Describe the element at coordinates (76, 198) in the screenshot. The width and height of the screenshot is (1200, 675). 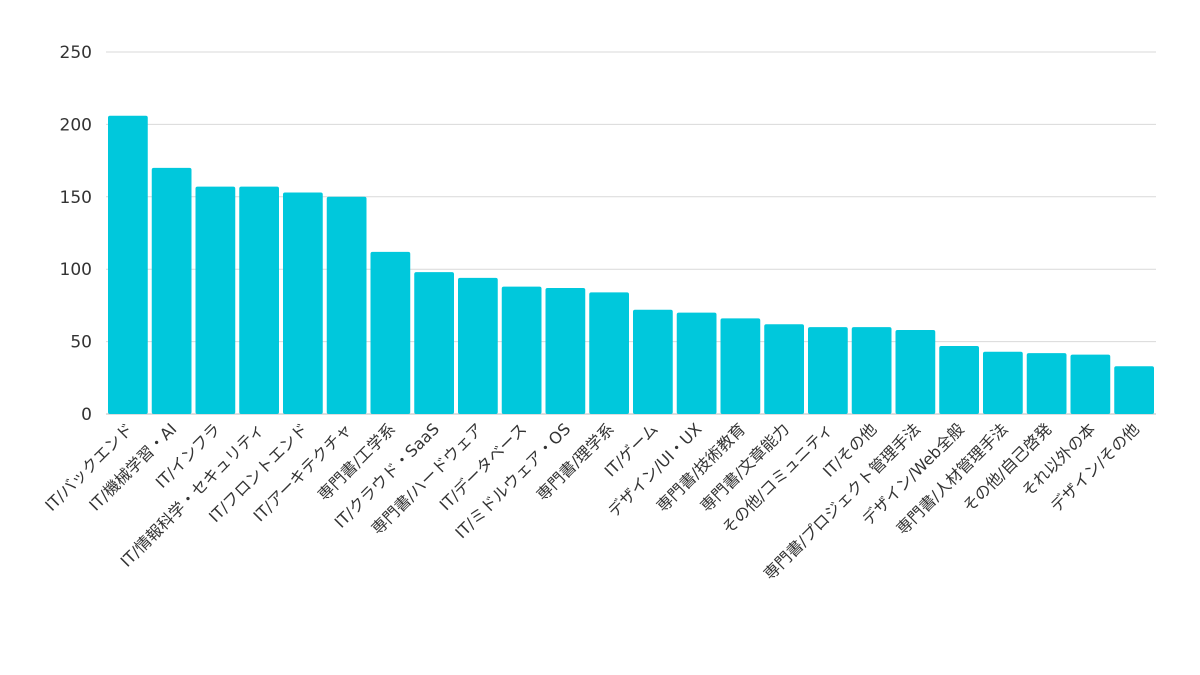
I see `y-tick-label: 150` at that location.